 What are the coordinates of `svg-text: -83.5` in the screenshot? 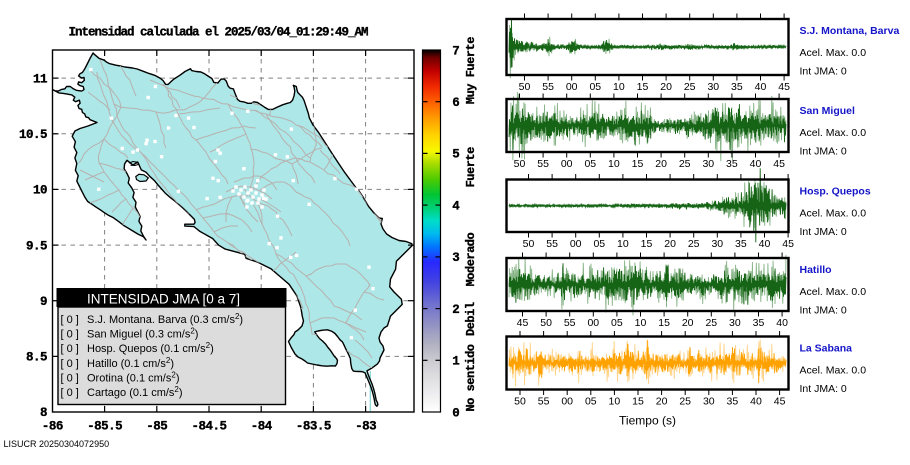 It's located at (313, 427).